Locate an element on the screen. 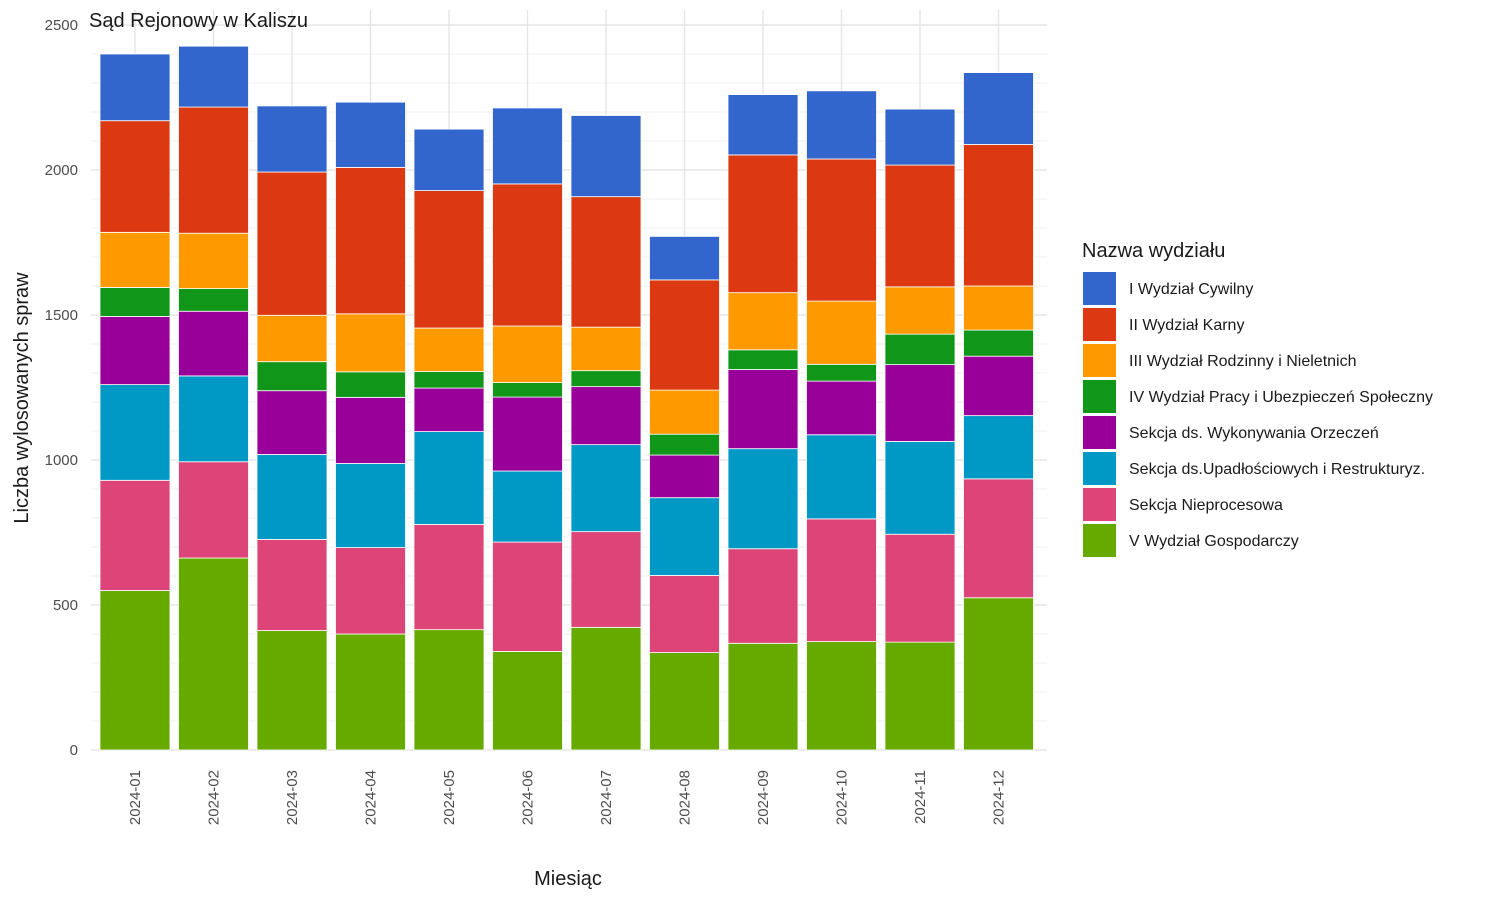 This screenshot has width=1500, height=900. y-tick-label: 500 is located at coordinates (65, 605).